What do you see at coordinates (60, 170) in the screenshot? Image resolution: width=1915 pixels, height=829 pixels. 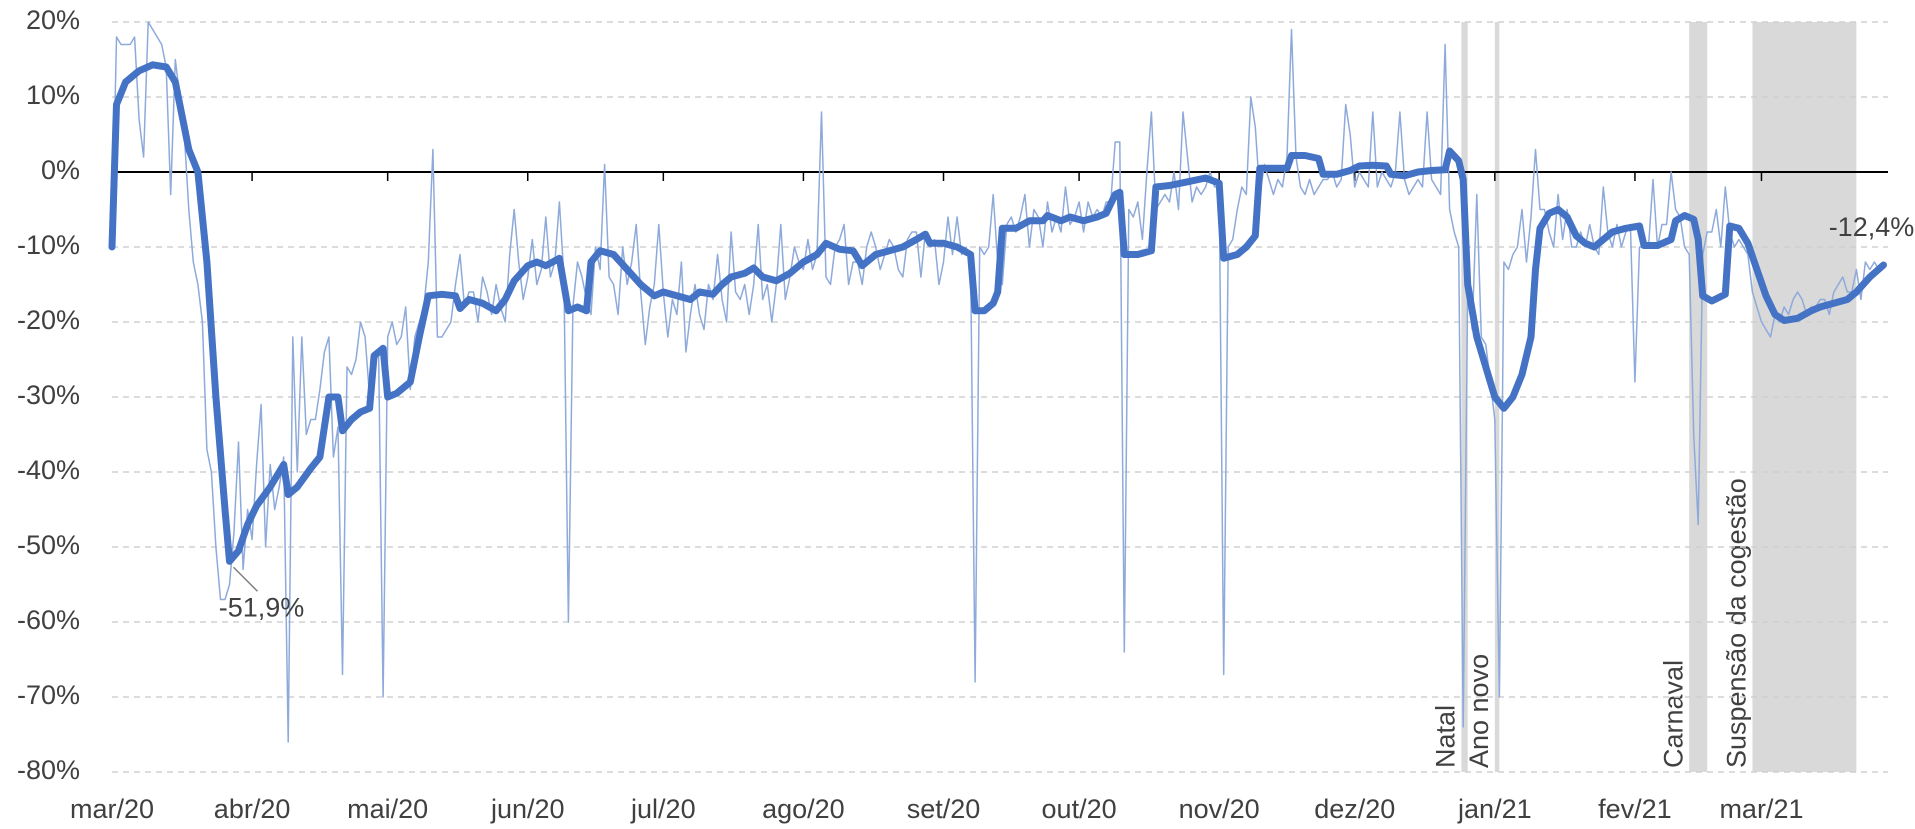 I see `y-tick-label: 0%` at bounding box center [60, 170].